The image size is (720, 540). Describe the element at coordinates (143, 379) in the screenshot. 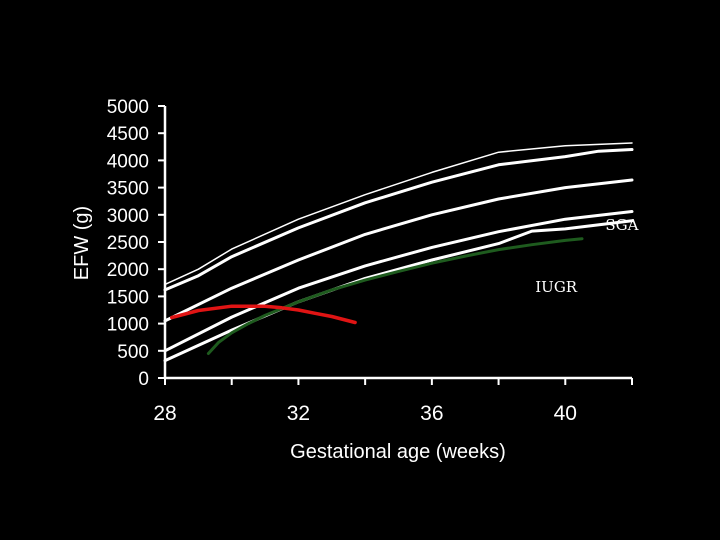

I see `y-tick-label: 0` at that location.